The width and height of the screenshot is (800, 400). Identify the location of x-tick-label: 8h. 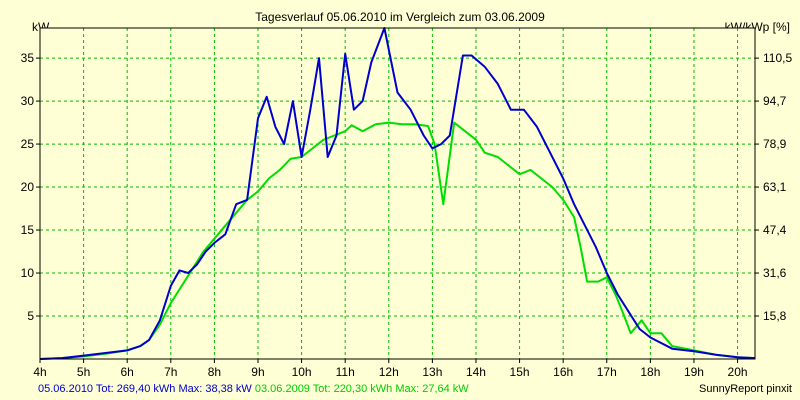
(214, 372).